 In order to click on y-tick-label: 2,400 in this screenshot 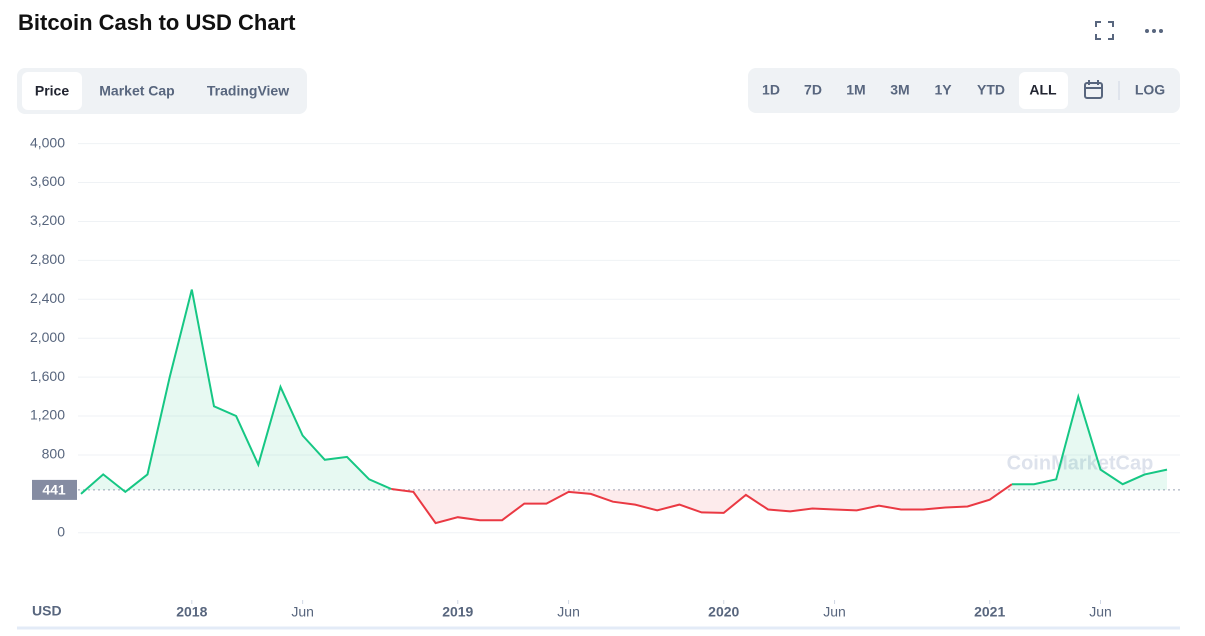, I will do `click(47, 298)`.